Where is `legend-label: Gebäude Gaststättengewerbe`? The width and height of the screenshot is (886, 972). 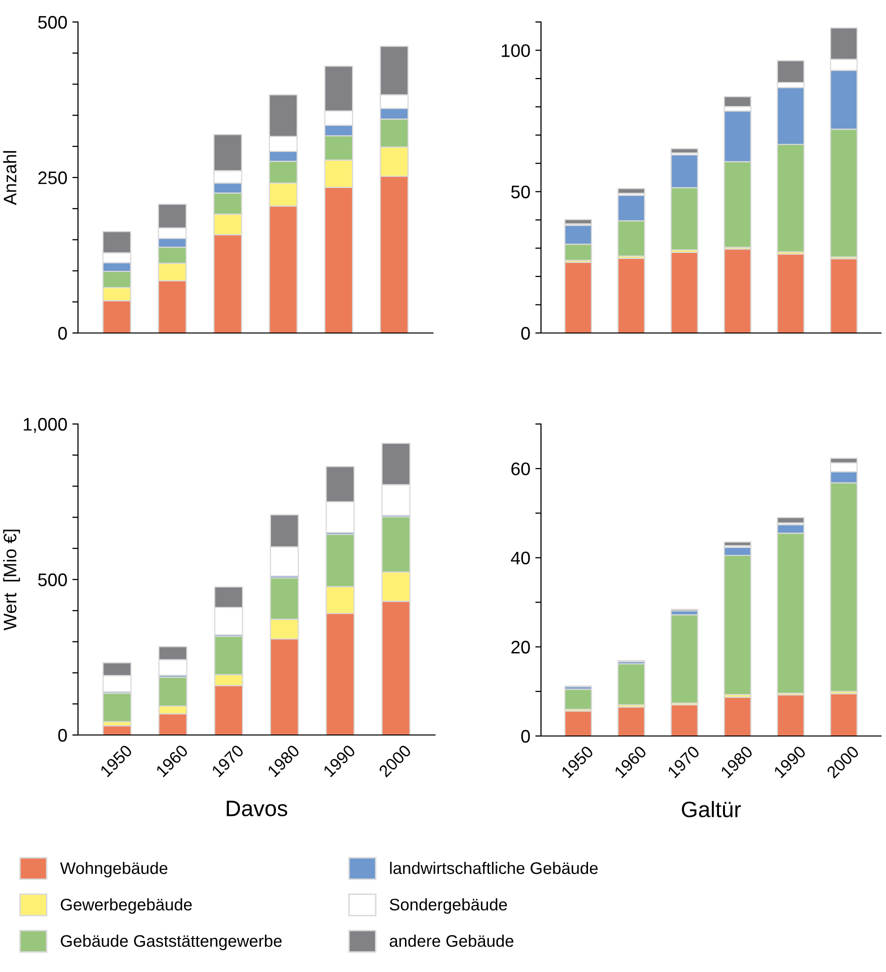
legend-label: Gebäude Gaststättengewerbe is located at coordinates (171, 942).